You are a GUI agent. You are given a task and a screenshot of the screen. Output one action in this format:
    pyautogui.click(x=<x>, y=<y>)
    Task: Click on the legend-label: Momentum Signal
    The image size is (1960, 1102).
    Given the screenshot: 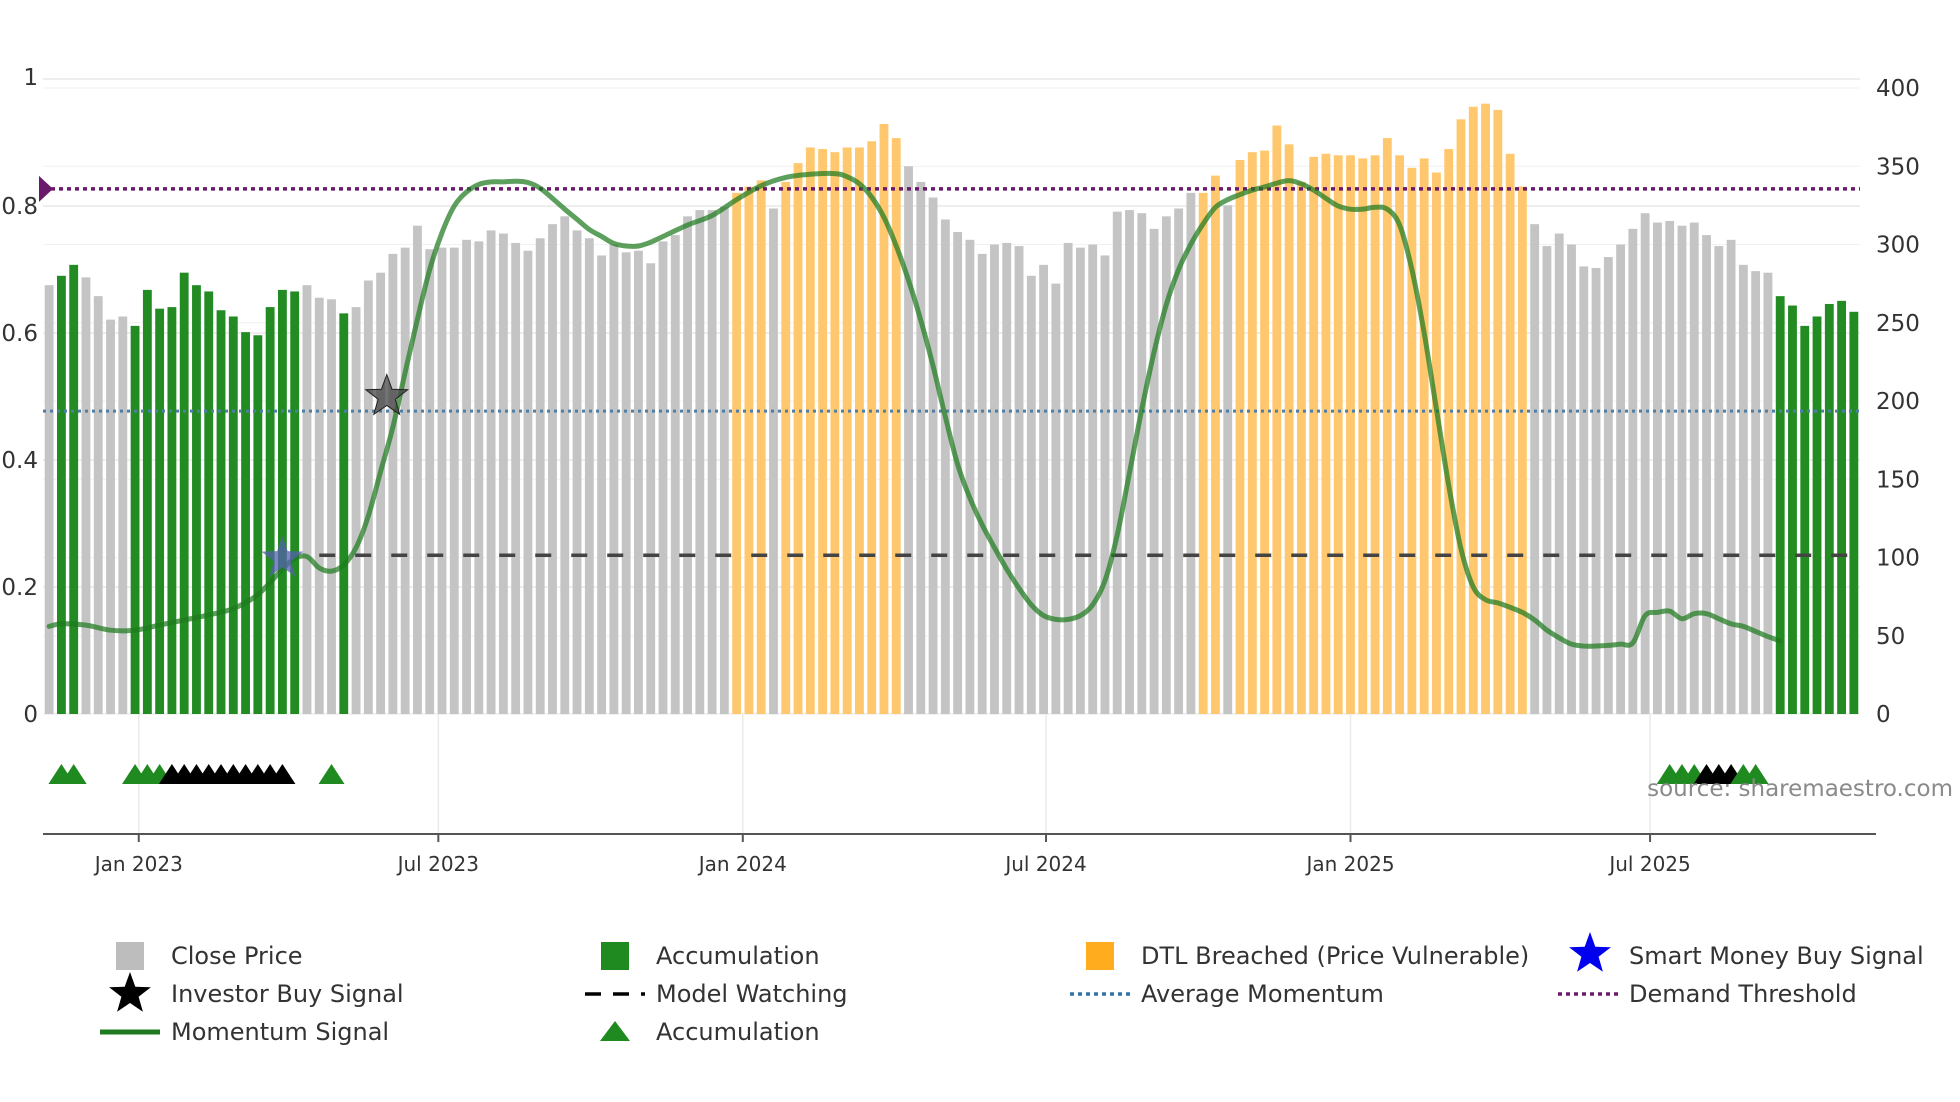 What is the action you would take?
    pyautogui.click(x=280, y=1032)
    